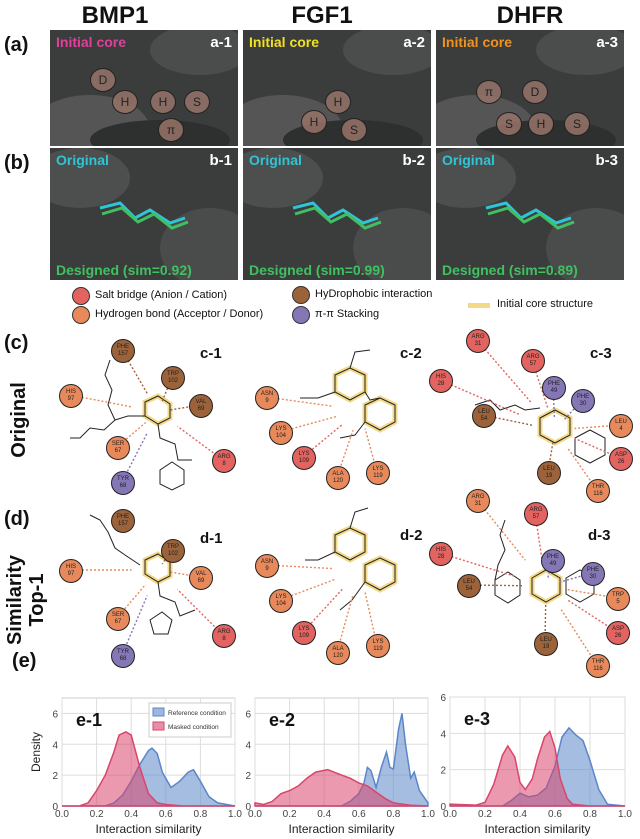 The image size is (640, 839). I want to click on residue-trp-5: TRP 5, so click(618, 599).